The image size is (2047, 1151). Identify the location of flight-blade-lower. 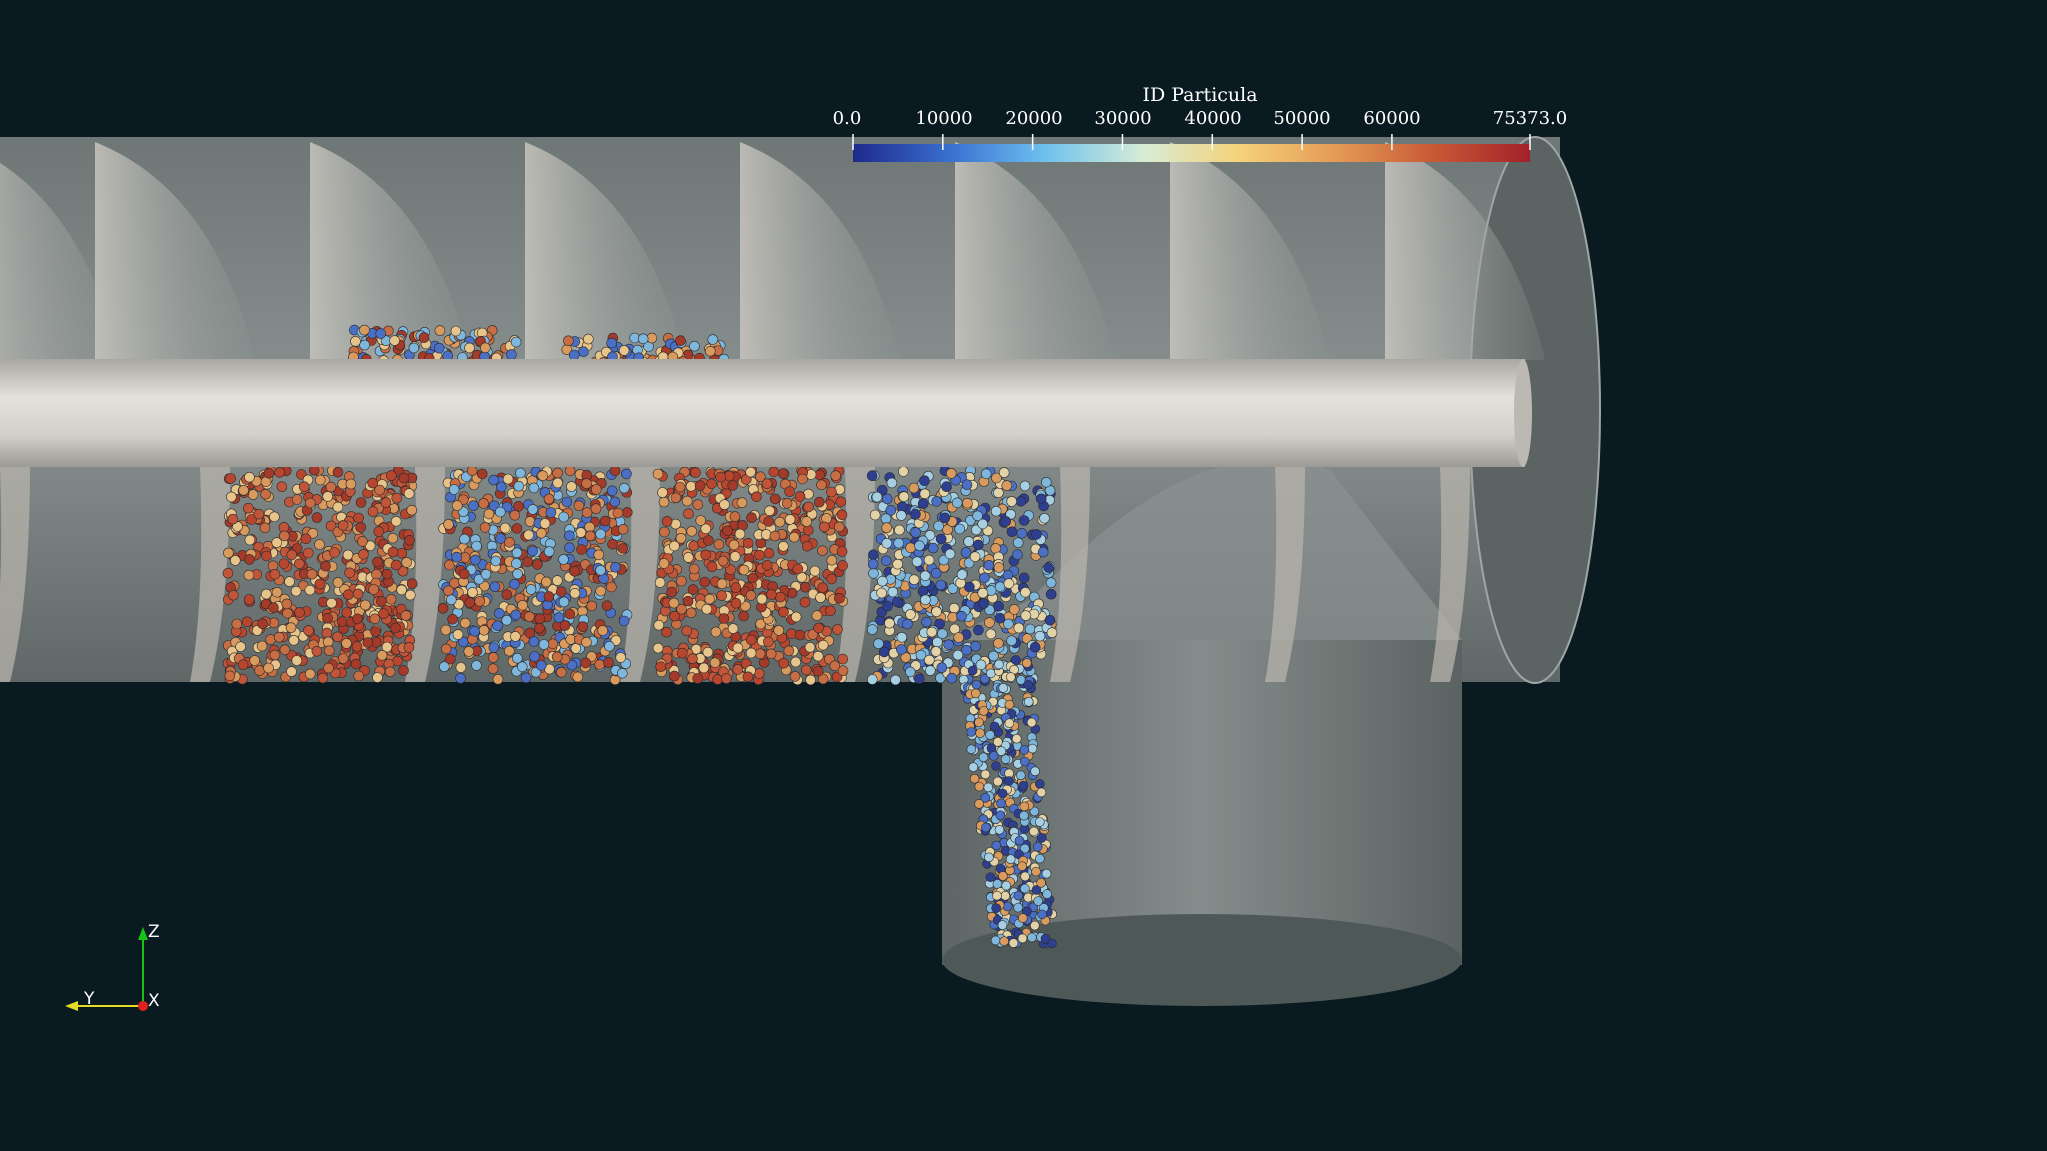
(1450, 574).